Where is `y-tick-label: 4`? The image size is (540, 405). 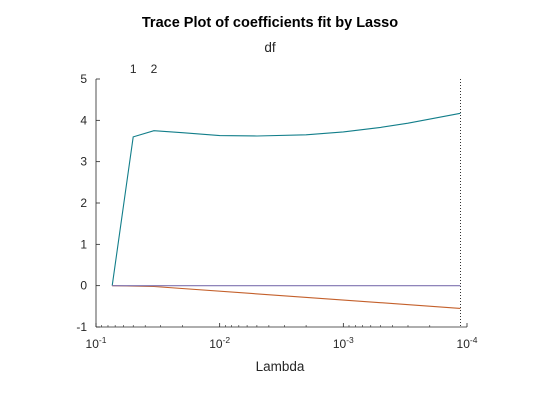 y-tick-label: 4 is located at coordinates (83, 120).